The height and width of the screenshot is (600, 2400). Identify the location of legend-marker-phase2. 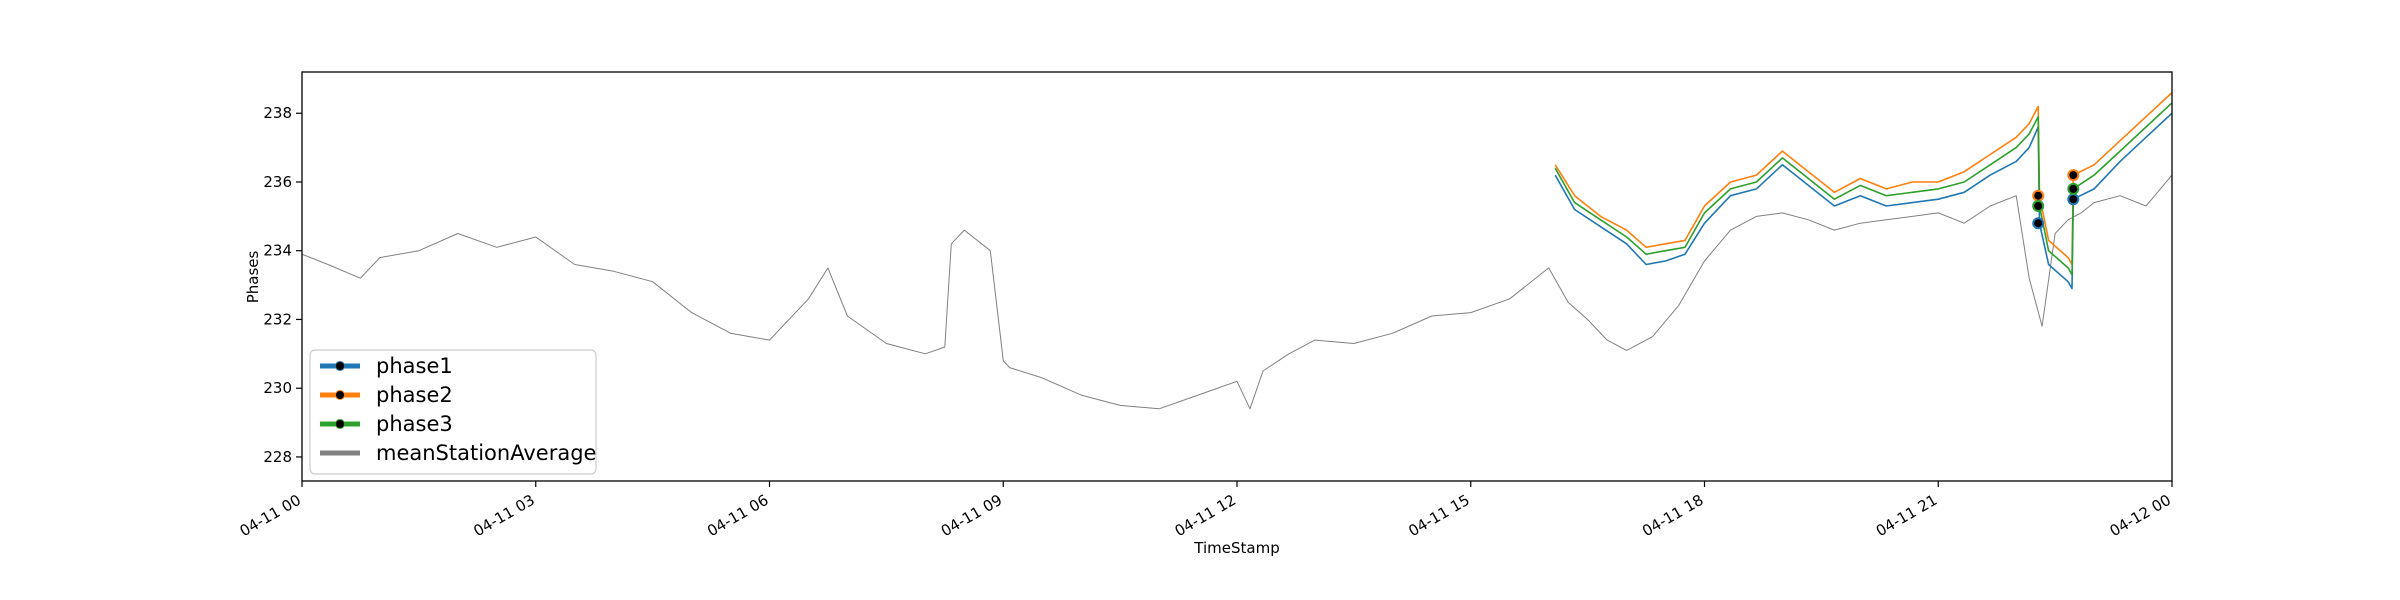
(340, 395).